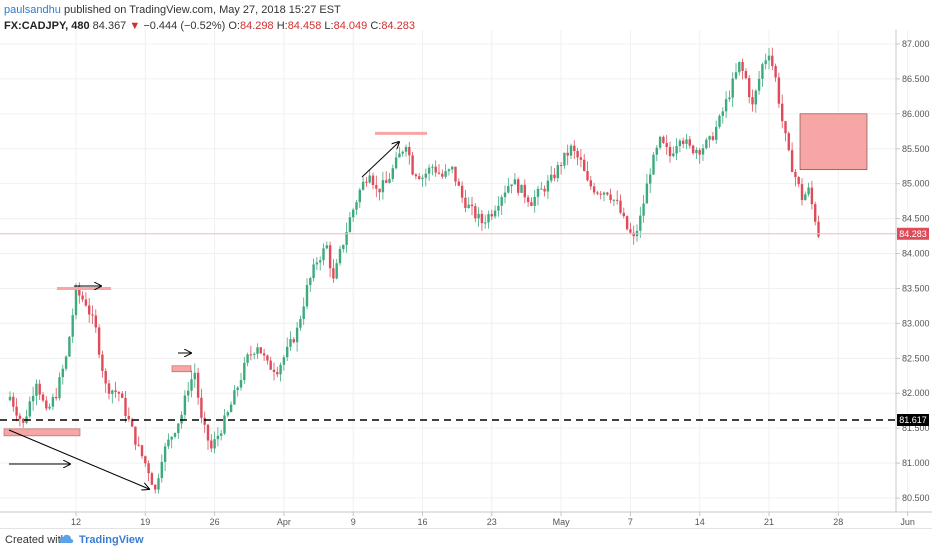  Describe the element at coordinates (282, 26) in the screenshot. I see `high-label: H:` at that location.